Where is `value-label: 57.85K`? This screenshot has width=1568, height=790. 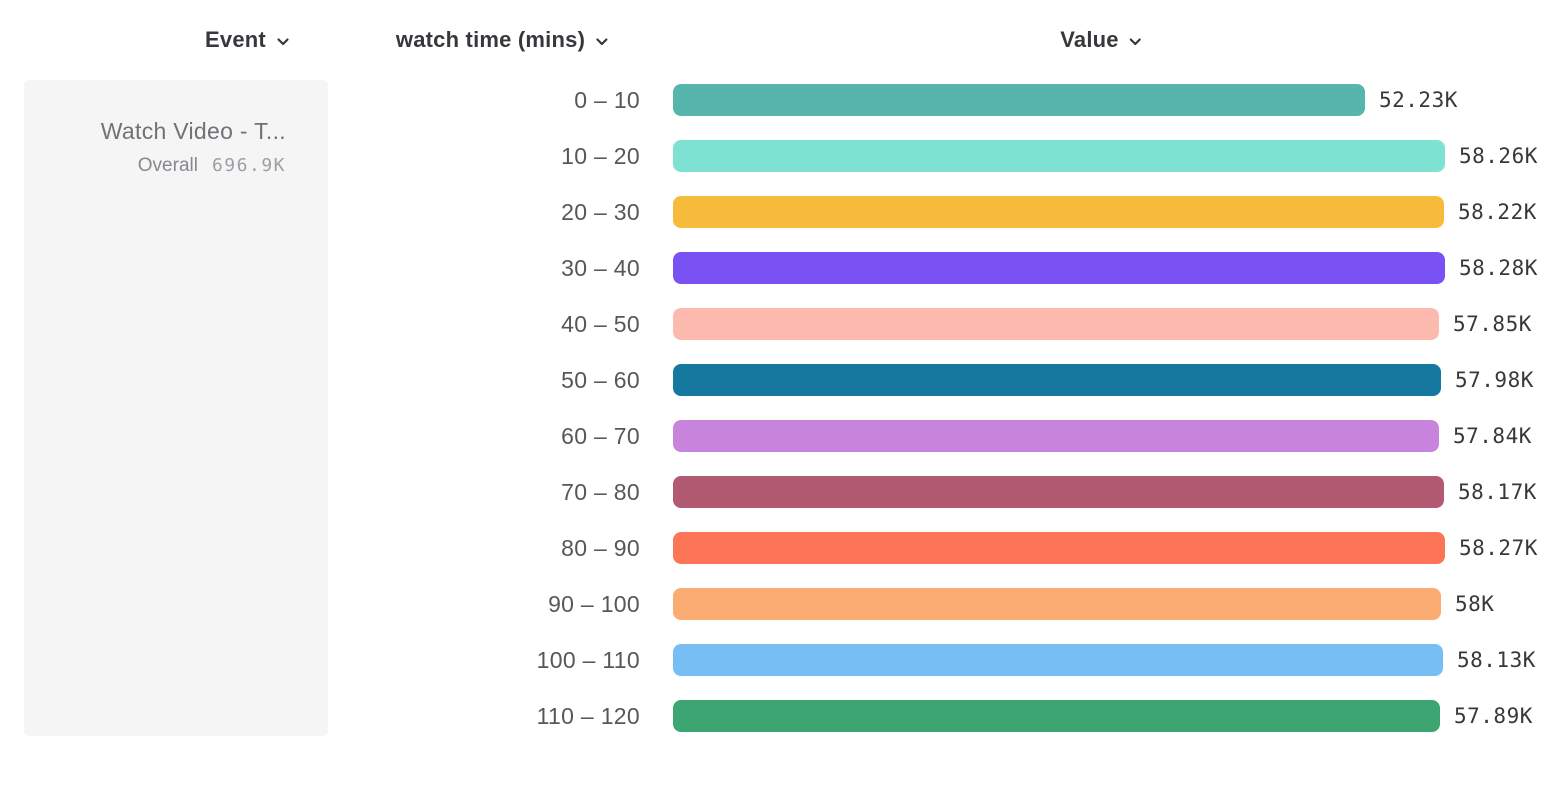 value-label: 57.85K is located at coordinates (1492, 324).